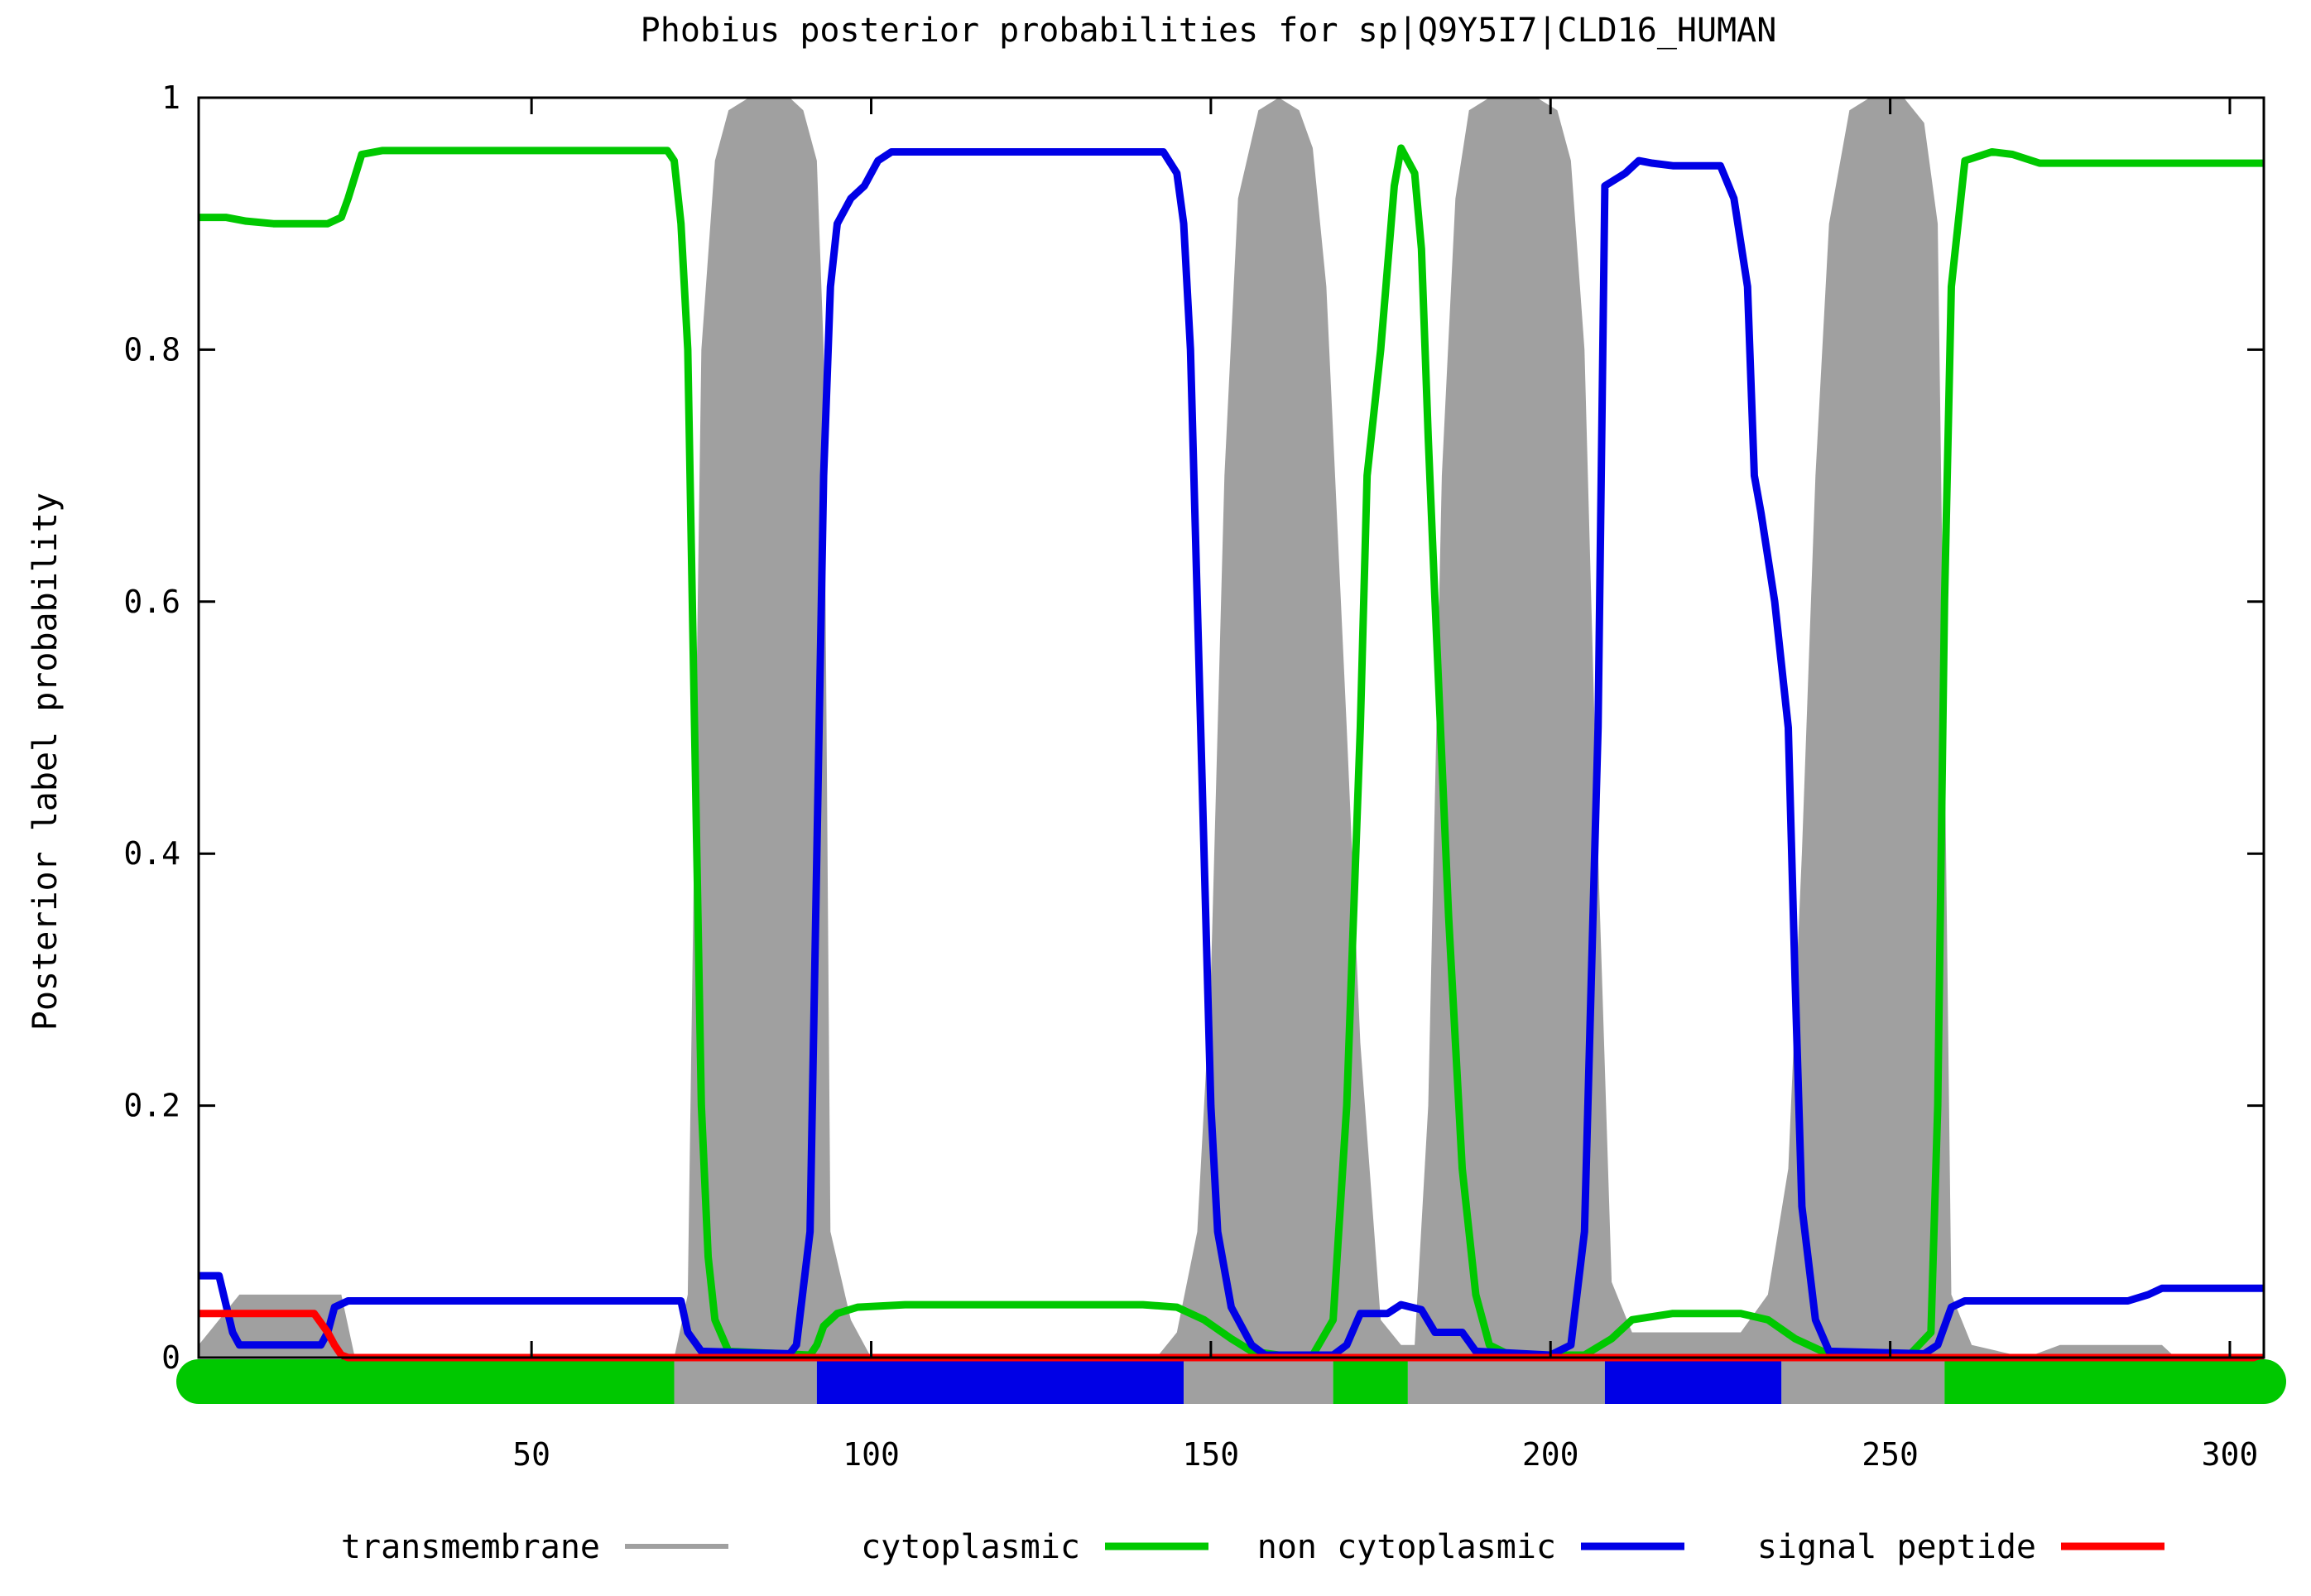 This screenshot has width=2311, height=1596. What do you see at coordinates (151, 1106) in the screenshot?
I see `y-tick-label: 0.2` at bounding box center [151, 1106].